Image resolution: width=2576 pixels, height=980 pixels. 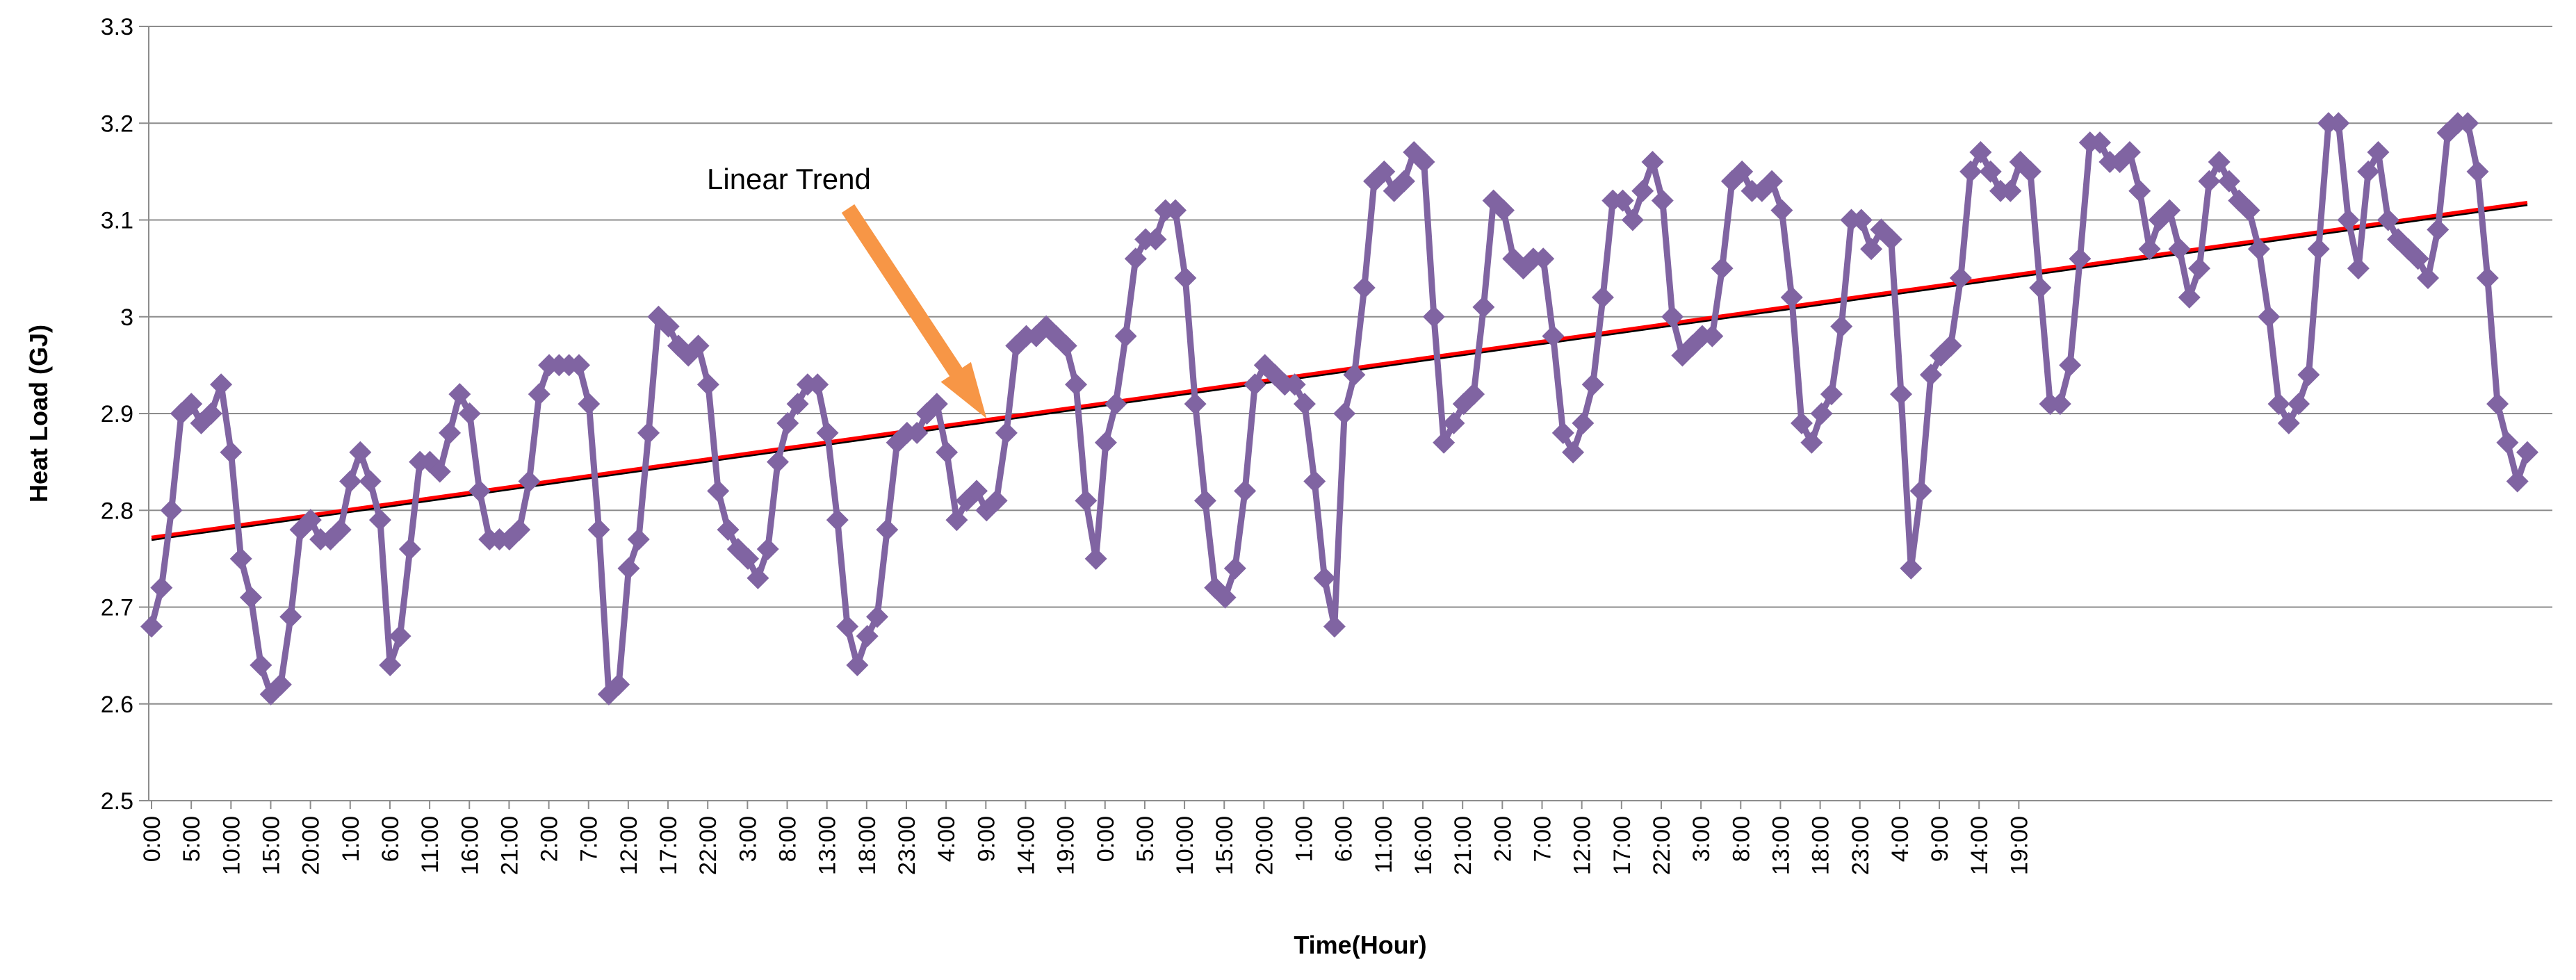 What do you see at coordinates (914, 311) in the screenshot?
I see `annotation-arrow` at bounding box center [914, 311].